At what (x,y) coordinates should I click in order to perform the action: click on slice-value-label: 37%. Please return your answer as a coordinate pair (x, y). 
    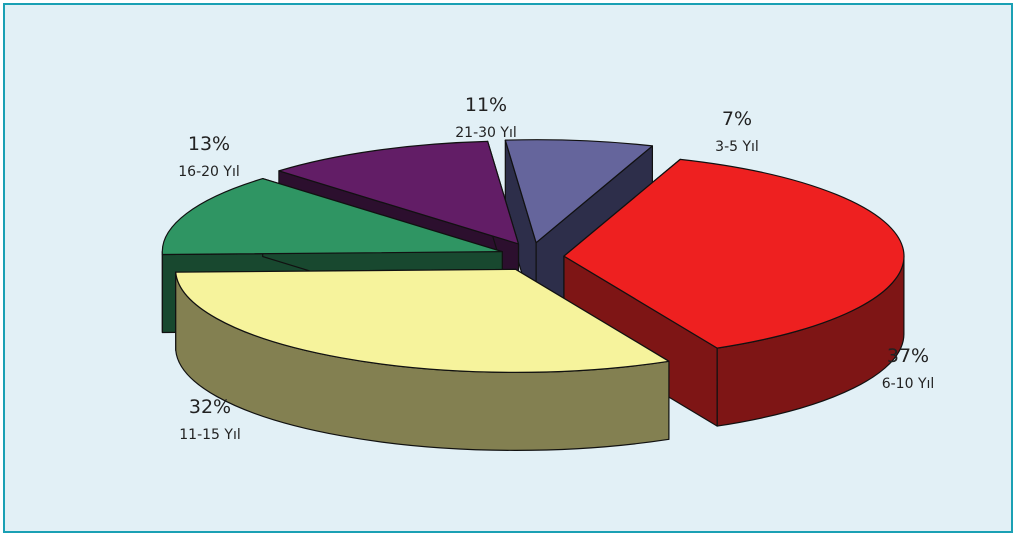
    Looking at the image, I should click on (908, 356).